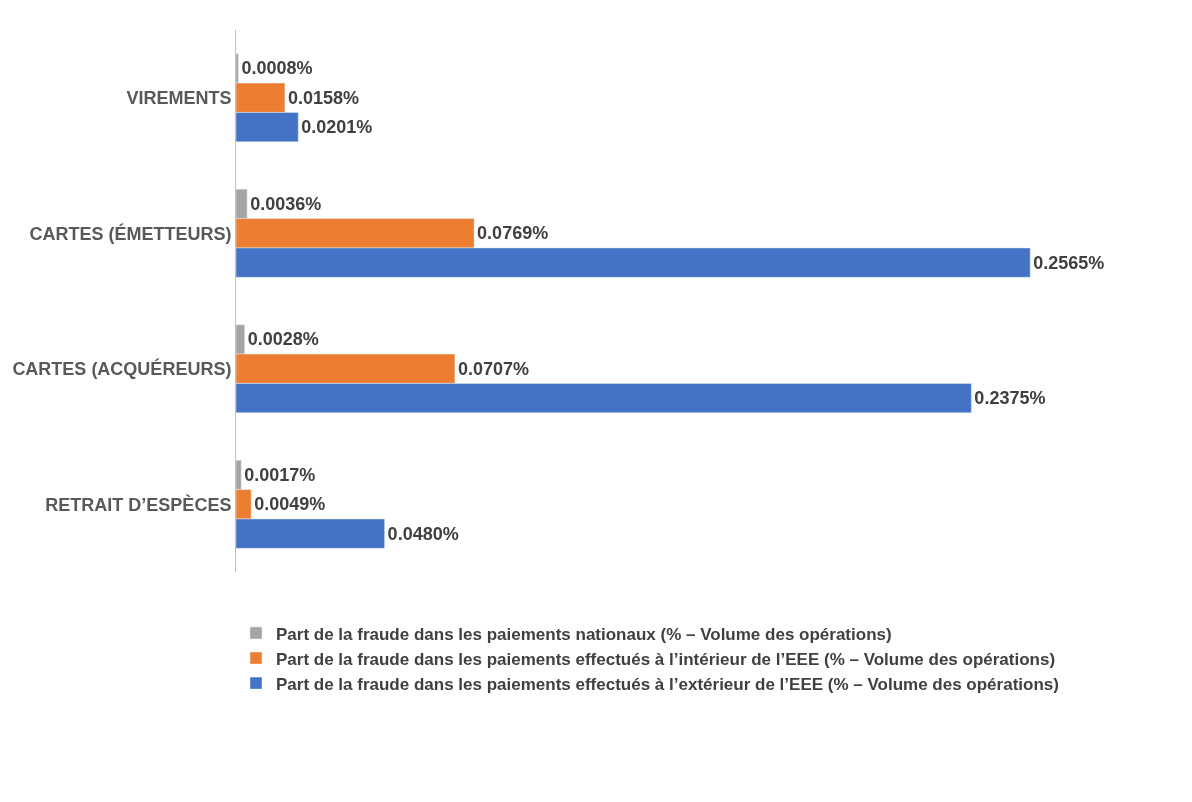 This screenshot has width=1192, height=802. I want to click on data-label: 0.0201%, so click(337, 127).